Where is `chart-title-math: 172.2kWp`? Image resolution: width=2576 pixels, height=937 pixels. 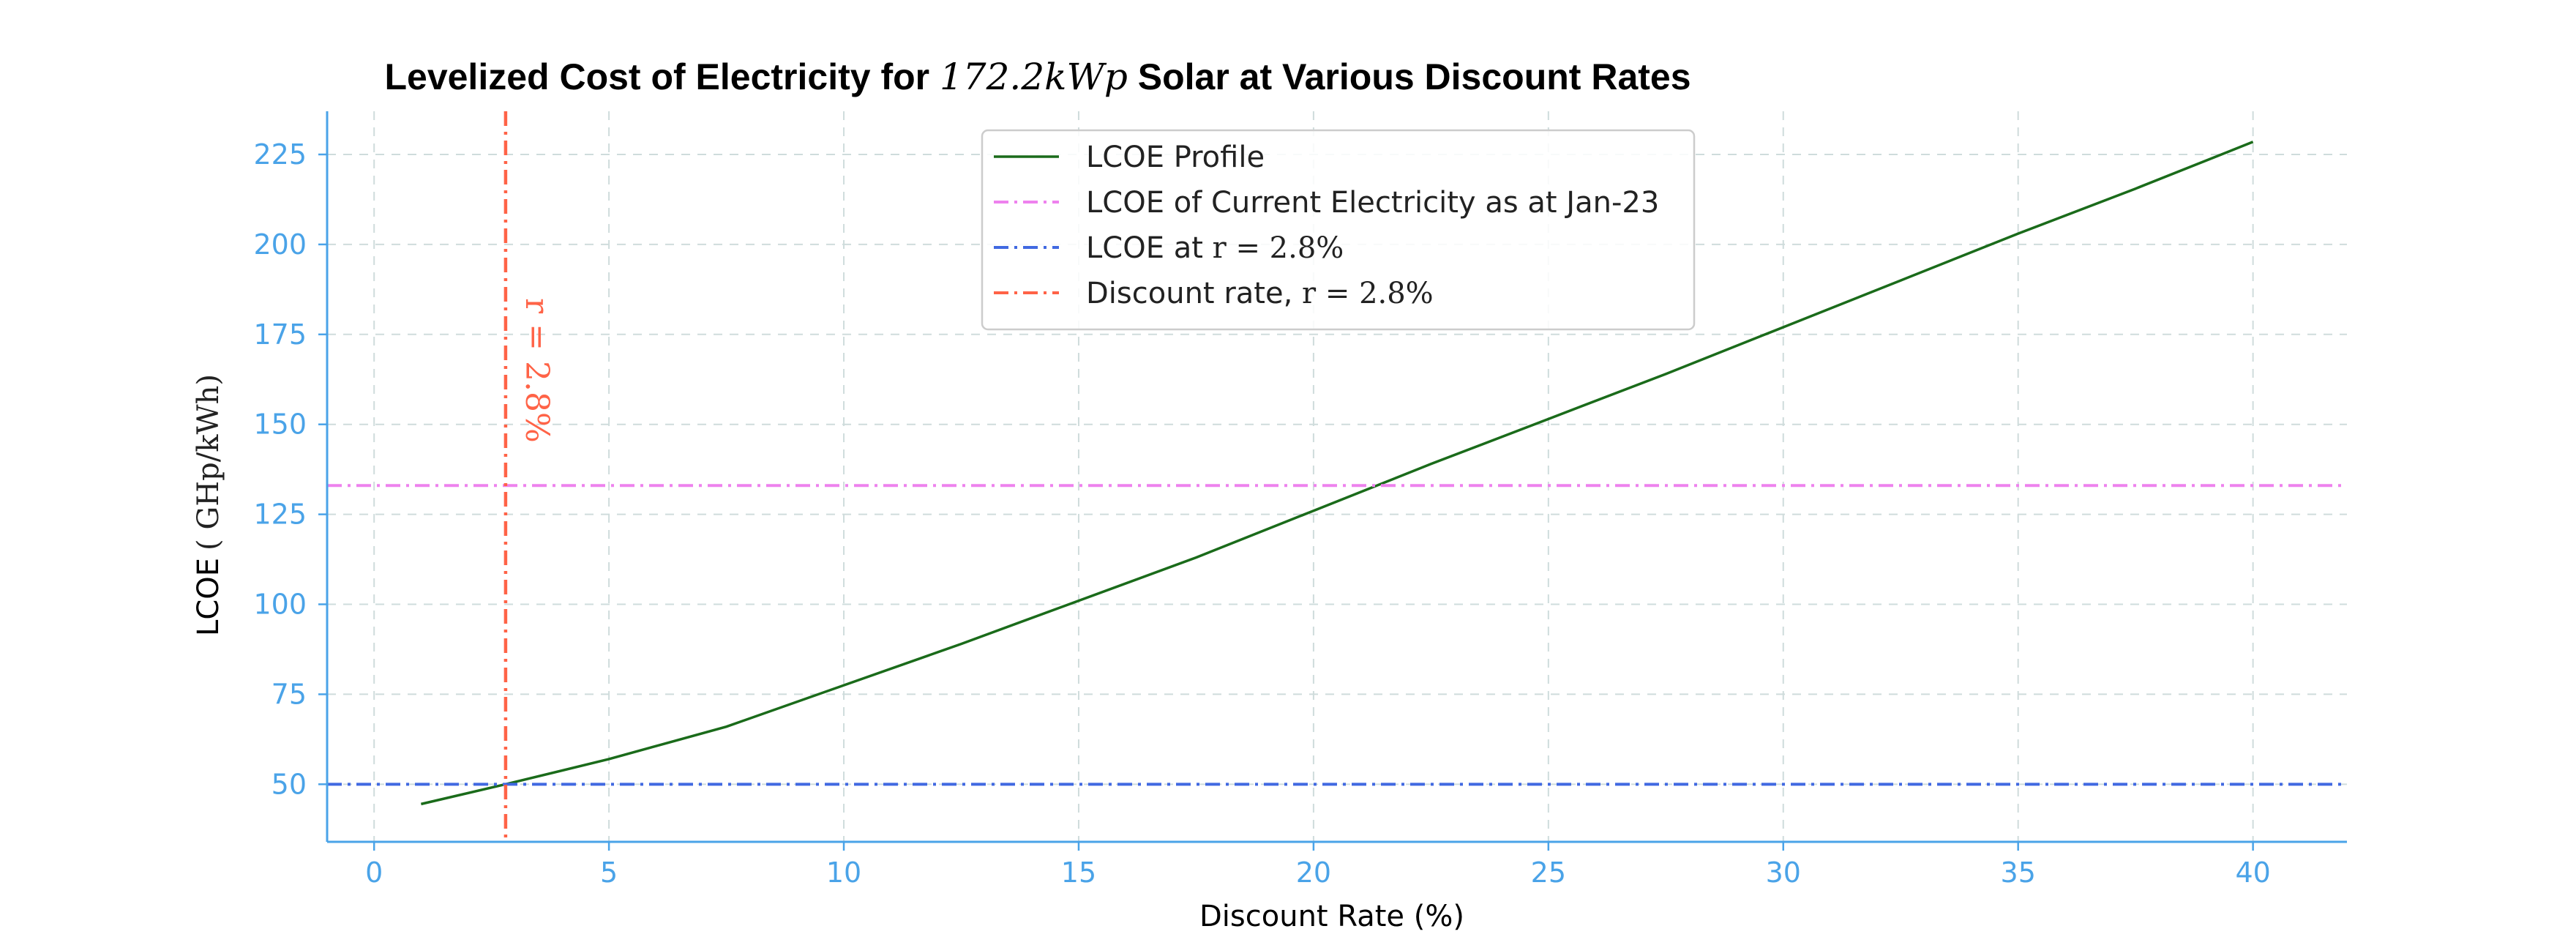
chart-title-math: 172.2kWp is located at coordinates (1034, 77).